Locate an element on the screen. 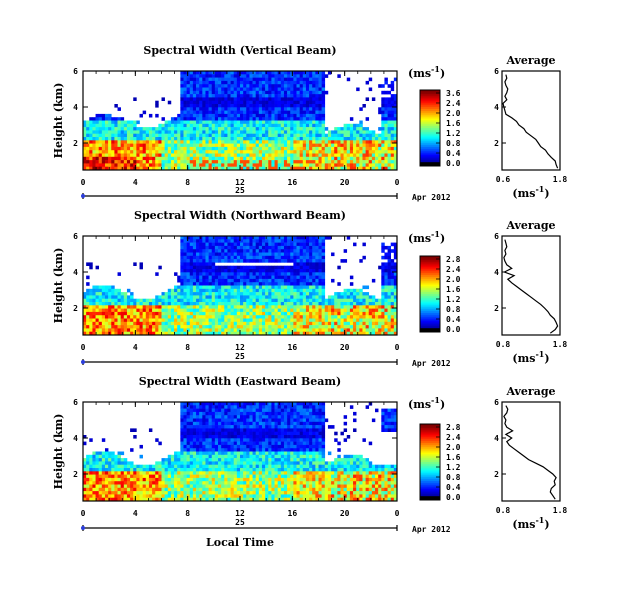  colorbar-segment is located at coordinates (430, 110).